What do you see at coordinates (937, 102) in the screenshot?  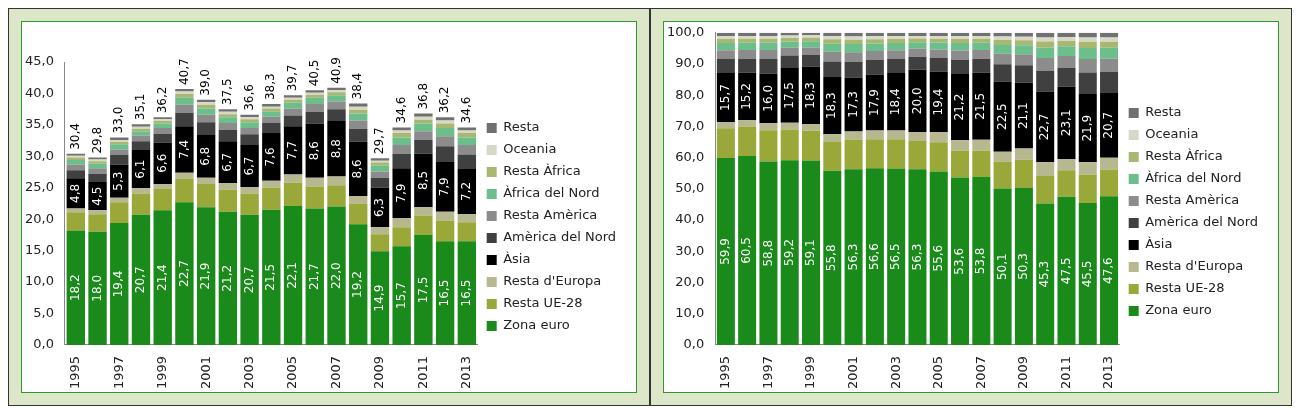 I see `data-label: 19,4` at bounding box center [937, 102].